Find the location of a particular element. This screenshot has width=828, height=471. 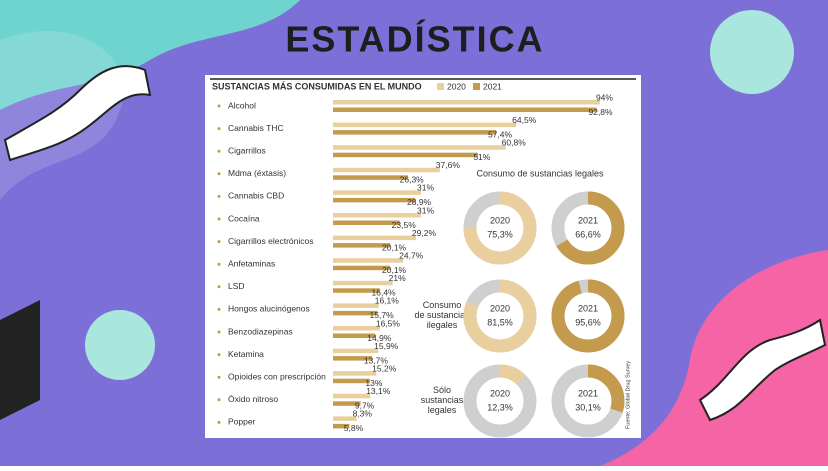

category-label: Benzodiazepinas is located at coordinates (260, 331).